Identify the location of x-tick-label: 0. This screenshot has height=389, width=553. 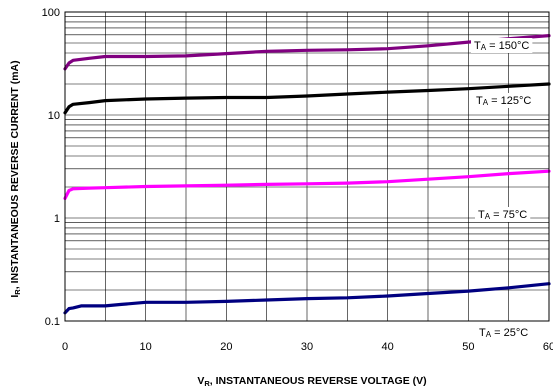
(65, 347).